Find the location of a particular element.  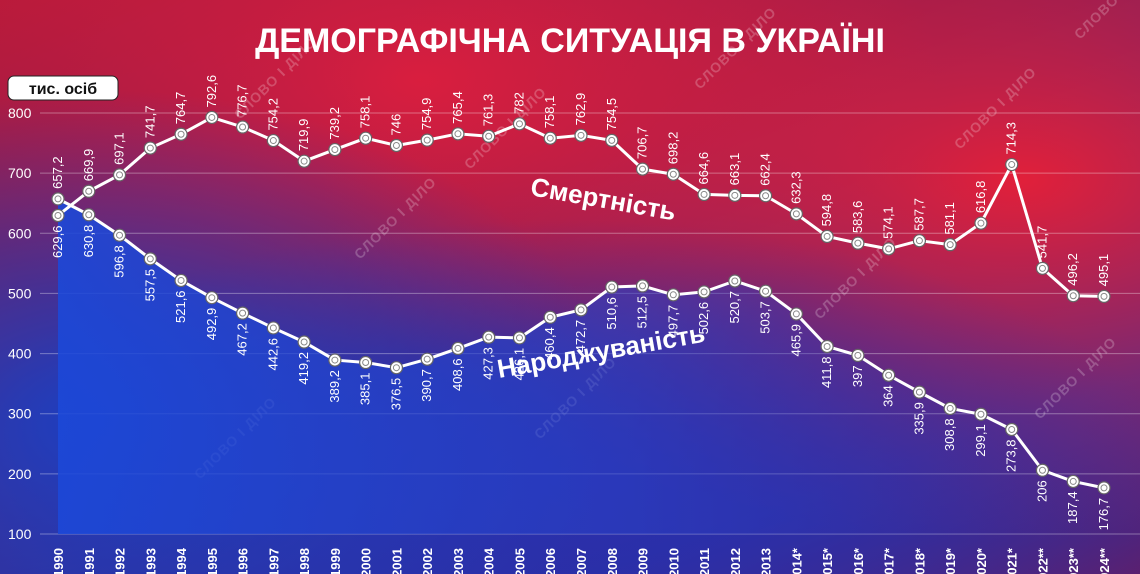

mortality-data-label: 663,1 is located at coordinates (734, 169).